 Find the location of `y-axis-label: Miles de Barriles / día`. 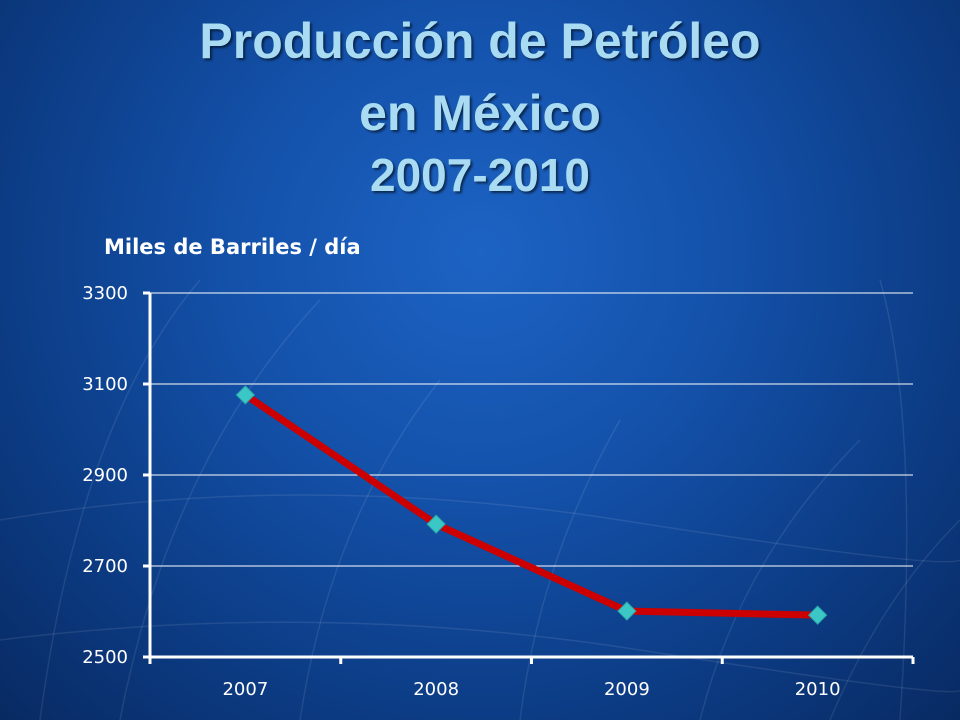

y-axis-label: Miles de Barriles / día is located at coordinates (232, 247).